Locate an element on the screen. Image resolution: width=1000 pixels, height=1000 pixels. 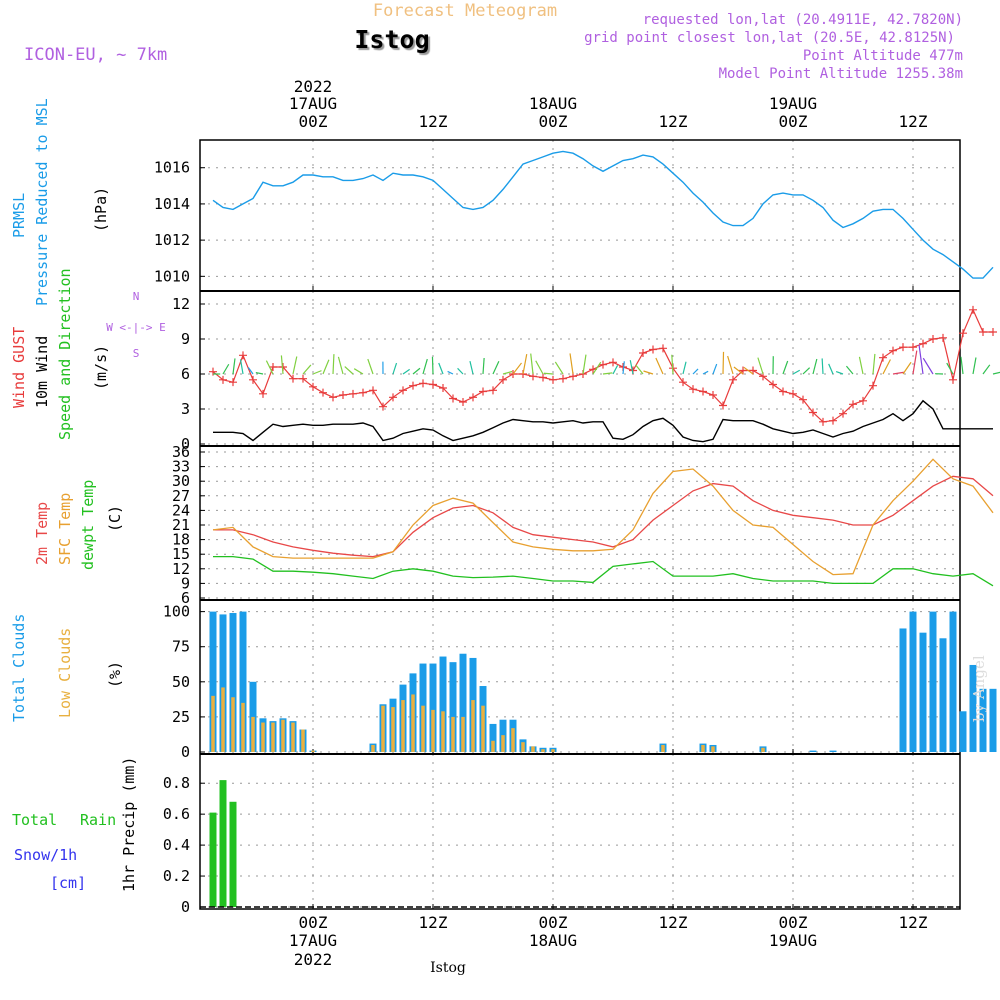
bottom-time-label: 00Z is located at coordinates (793, 922).